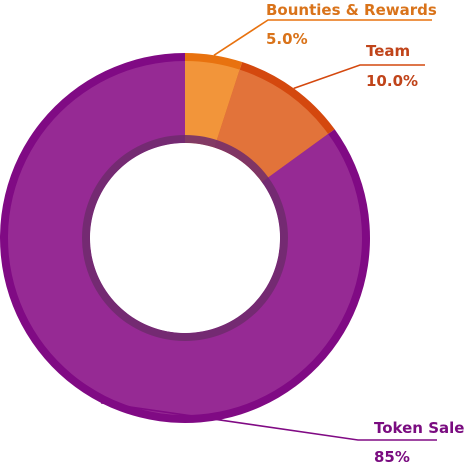 Image resolution: width=465 pixels, height=465 pixels. Describe the element at coordinates (392, 456) in the screenshot. I see `value-label-token-sale: 85%` at that location.